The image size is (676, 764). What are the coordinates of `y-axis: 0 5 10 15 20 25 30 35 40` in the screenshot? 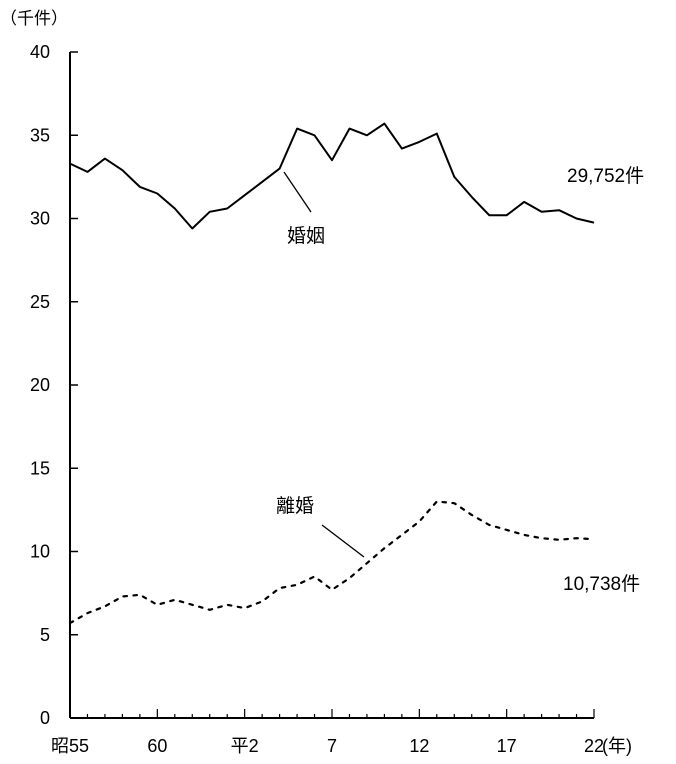 It's located at (54, 385).